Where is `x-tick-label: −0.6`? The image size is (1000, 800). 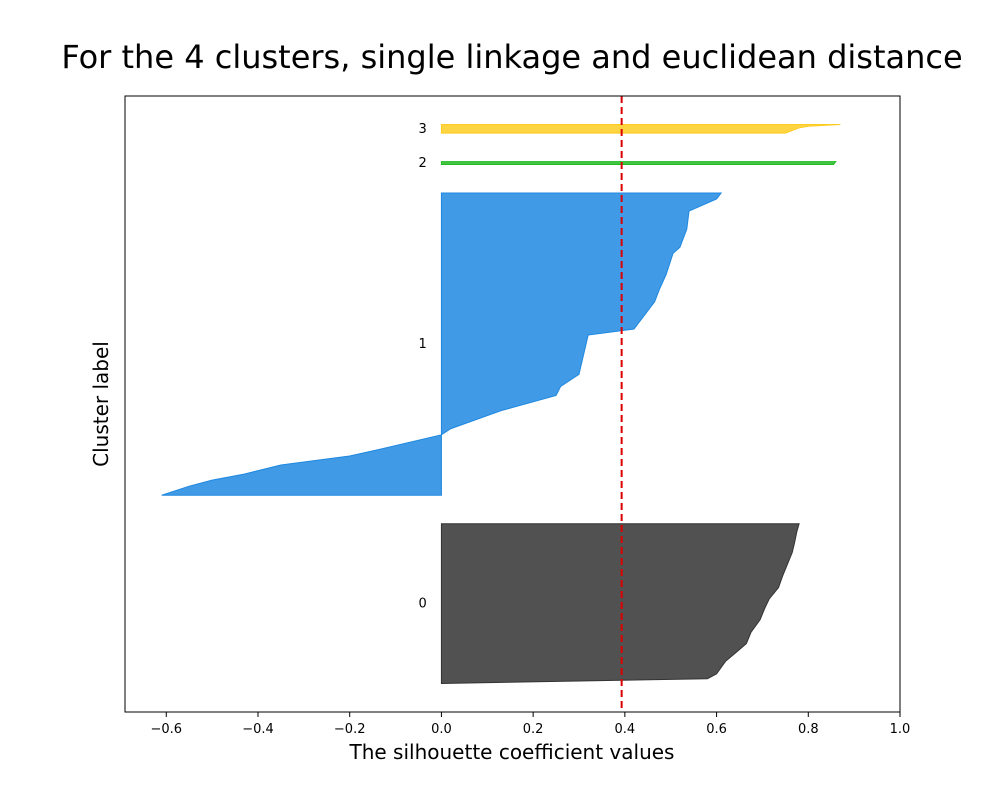 x-tick-label: −0.6 is located at coordinates (166, 729).